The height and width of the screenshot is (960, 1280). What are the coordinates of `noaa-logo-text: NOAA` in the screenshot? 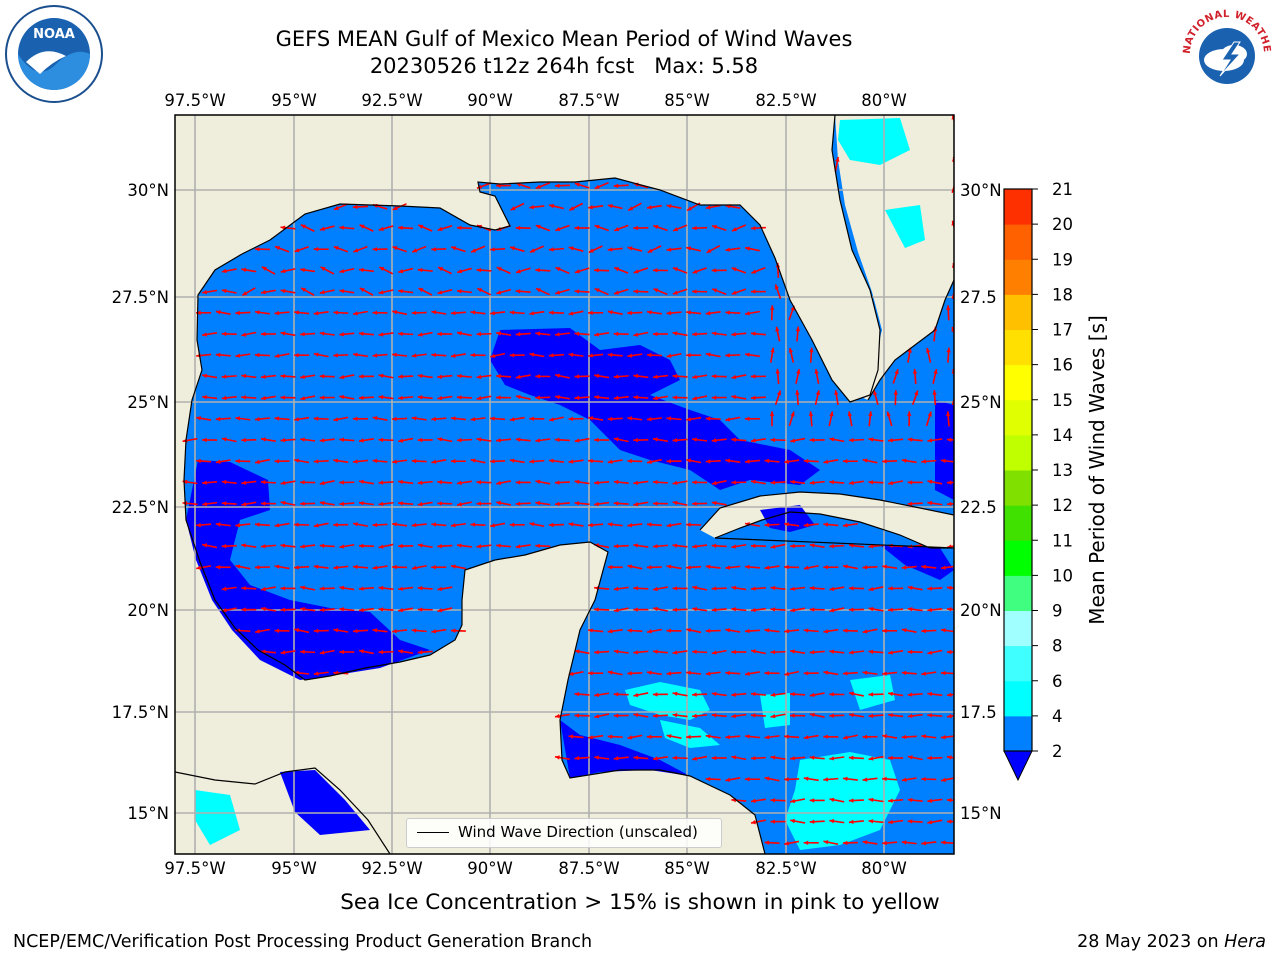 It's located at (54, 34).